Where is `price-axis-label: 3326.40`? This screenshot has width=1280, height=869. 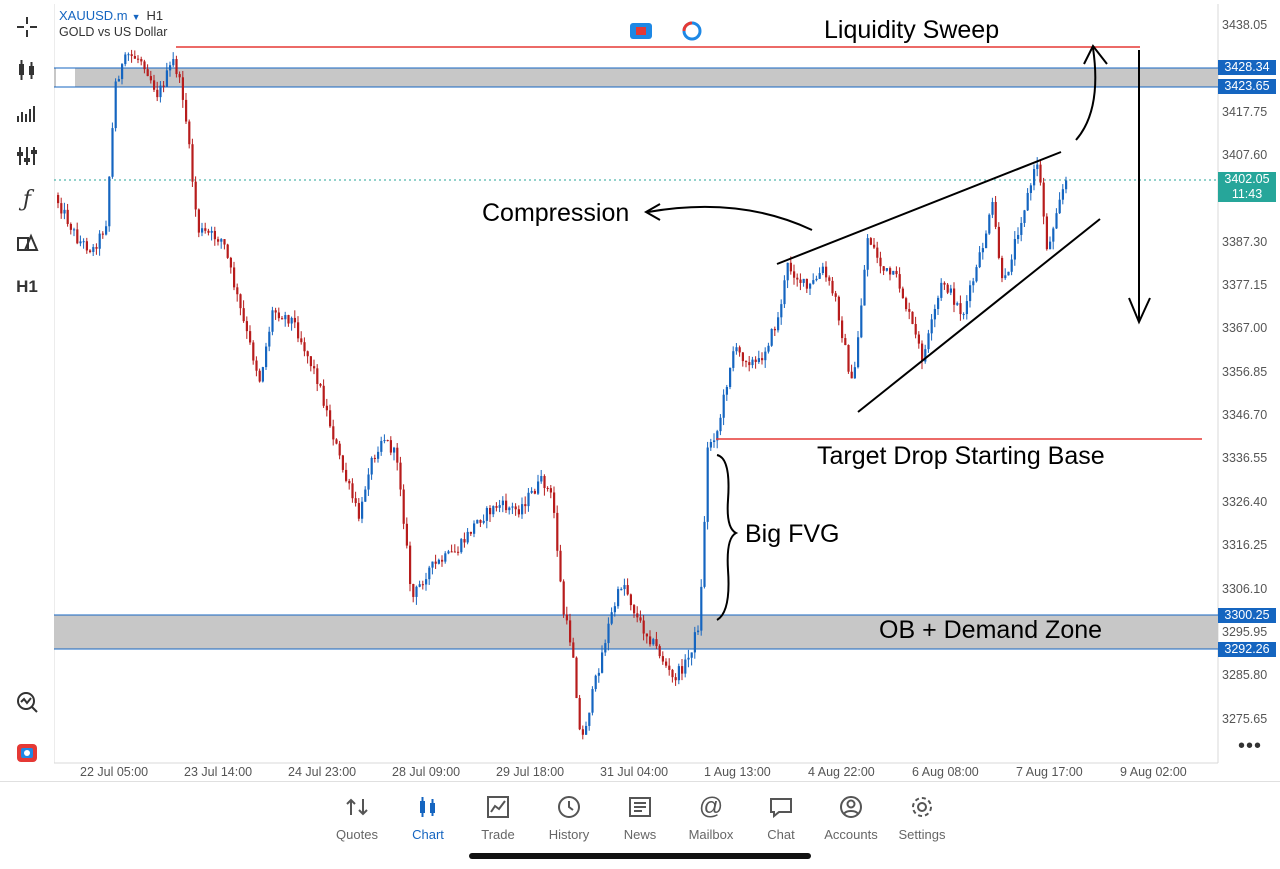
price-axis-label: 3326.40 is located at coordinates (1245, 502).